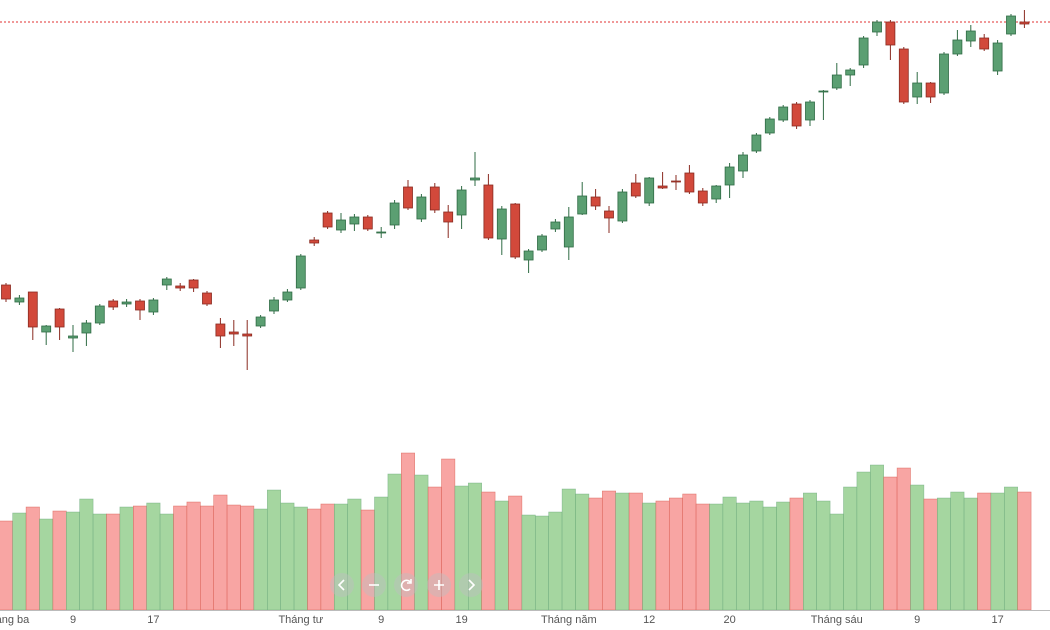 This screenshot has height=630, width=1050. I want to click on scroll-left-button, so click(342, 585).